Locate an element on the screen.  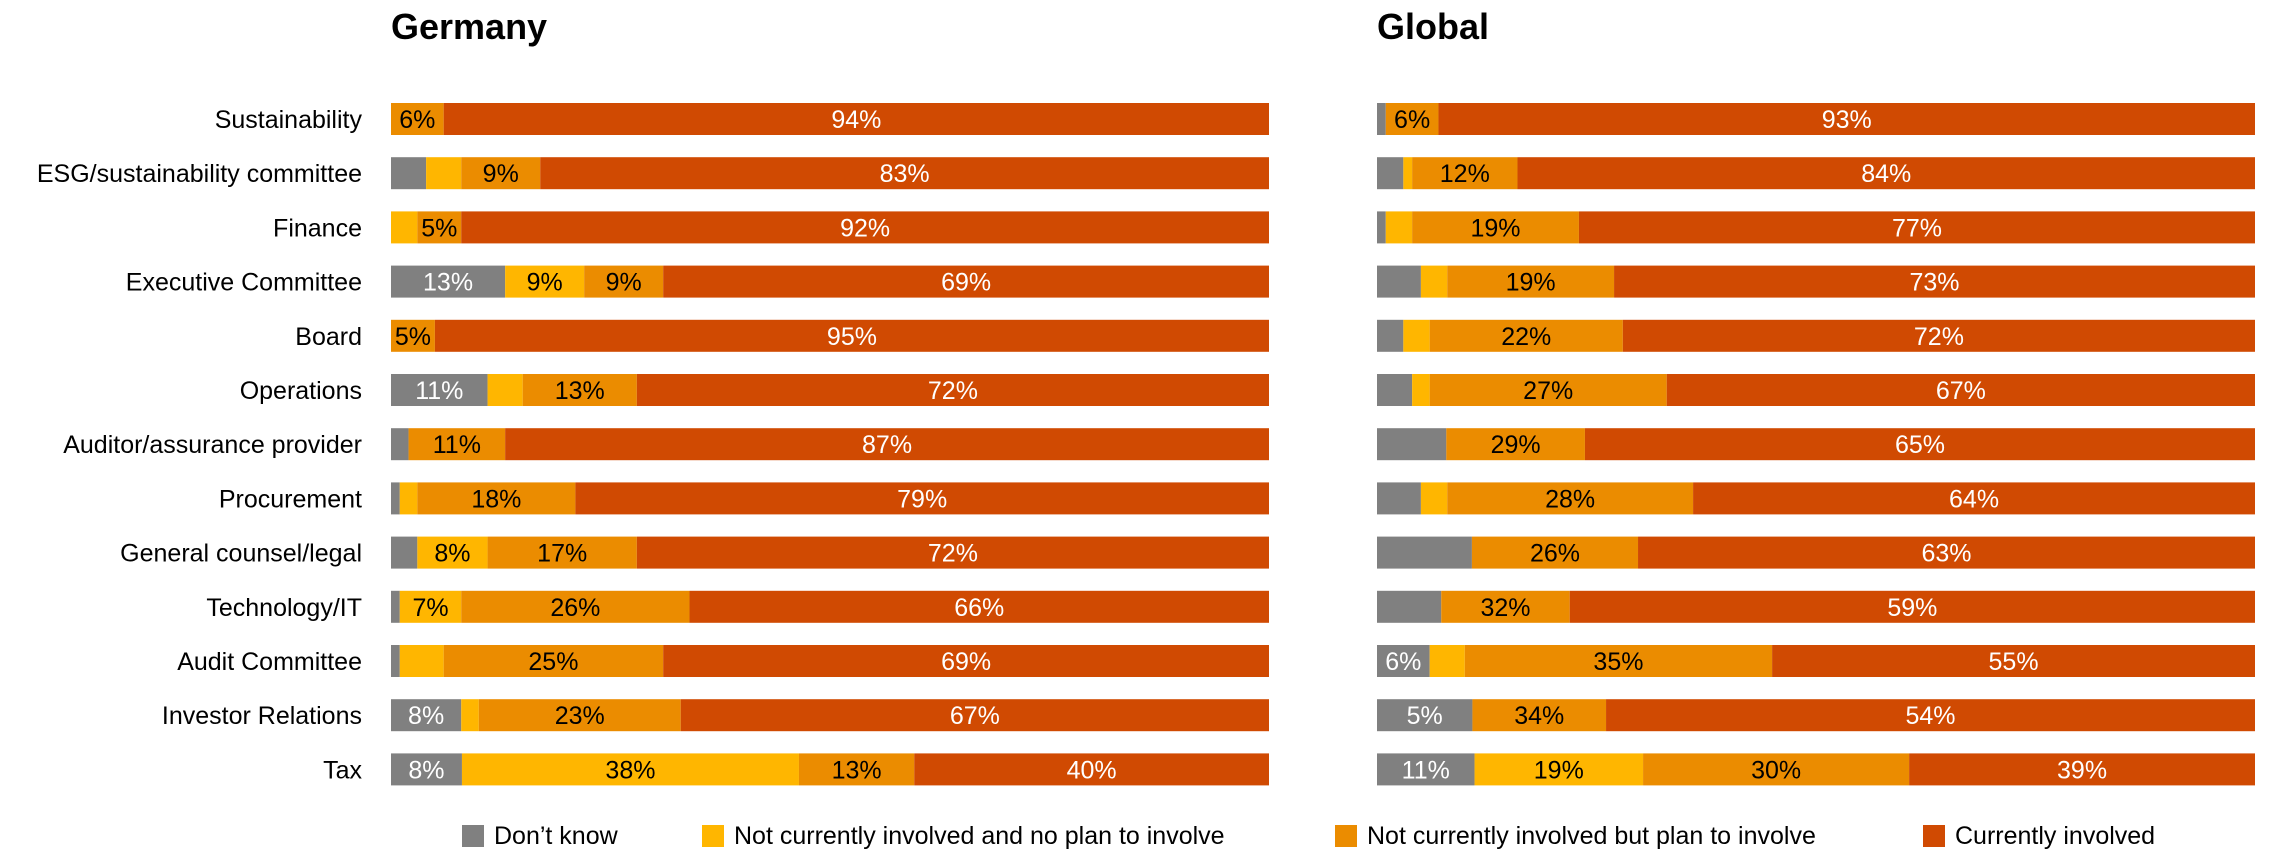
category-label: Board is located at coordinates (328, 337).